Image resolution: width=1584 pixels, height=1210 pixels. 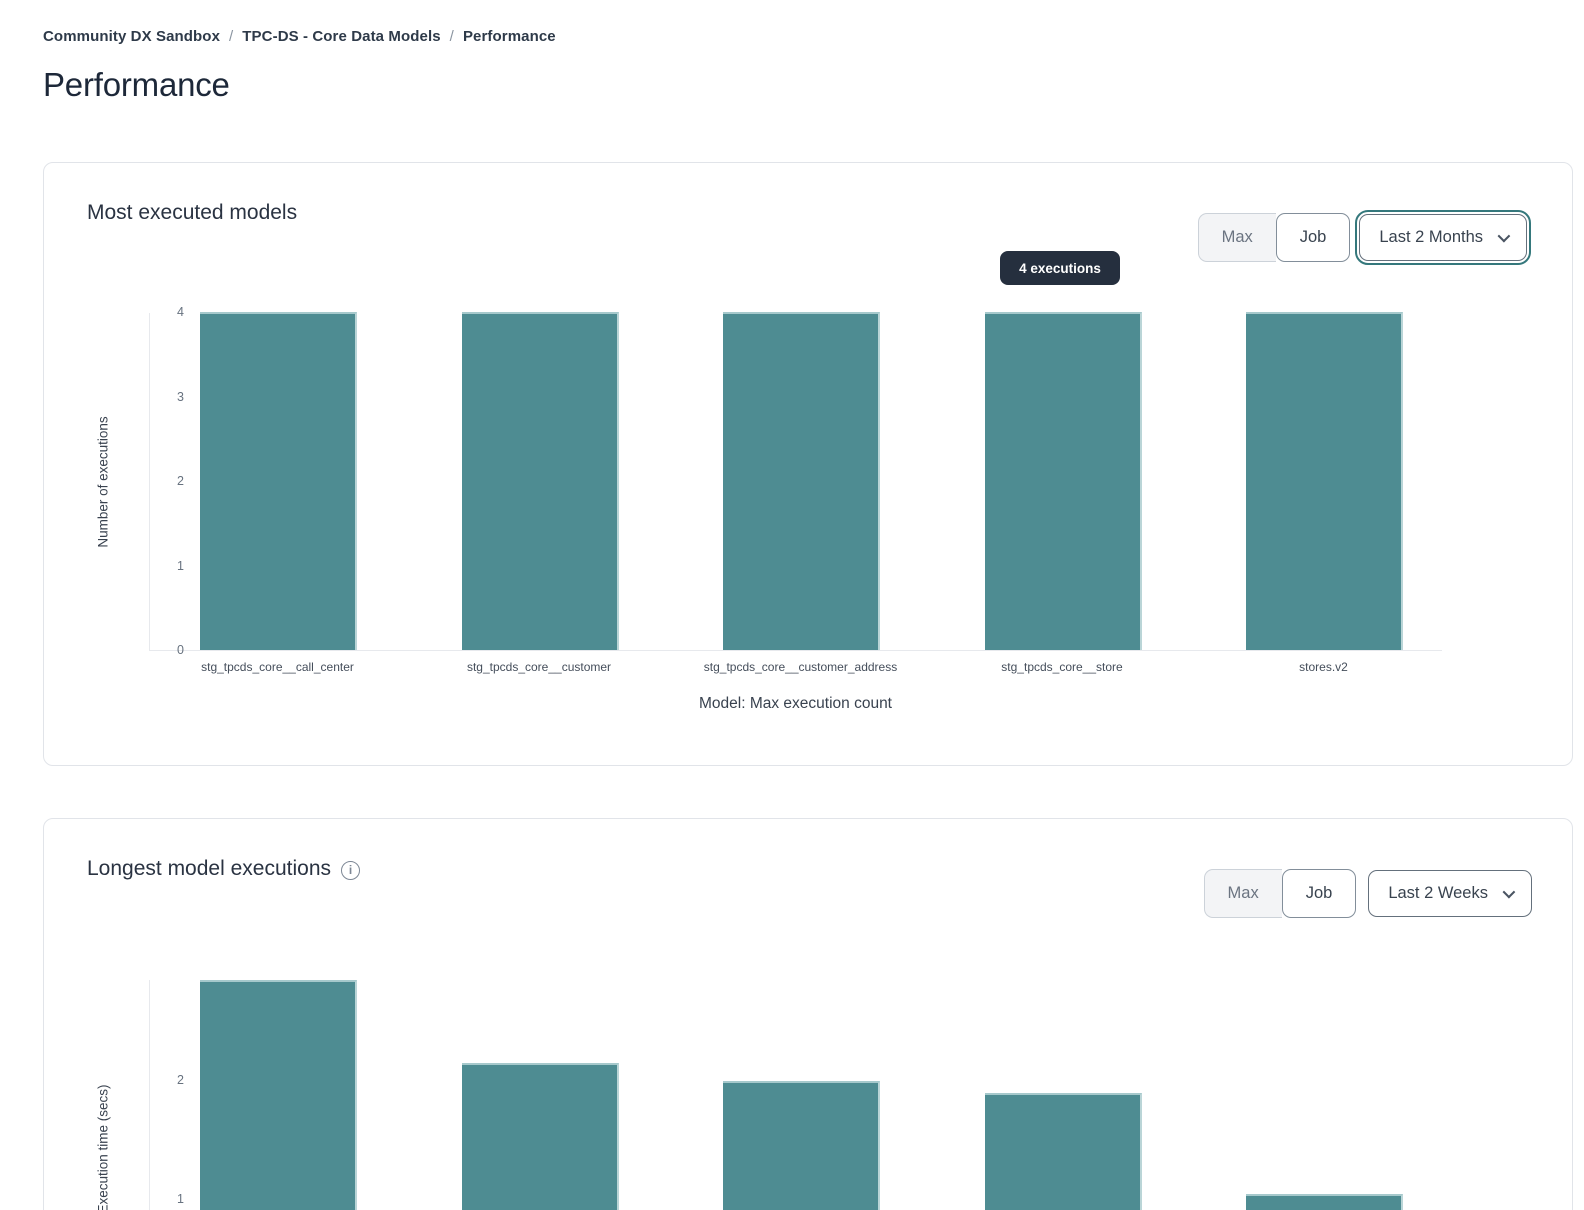 What do you see at coordinates (180, 312) in the screenshot?
I see `y-tick-label: 4` at bounding box center [180, 312].